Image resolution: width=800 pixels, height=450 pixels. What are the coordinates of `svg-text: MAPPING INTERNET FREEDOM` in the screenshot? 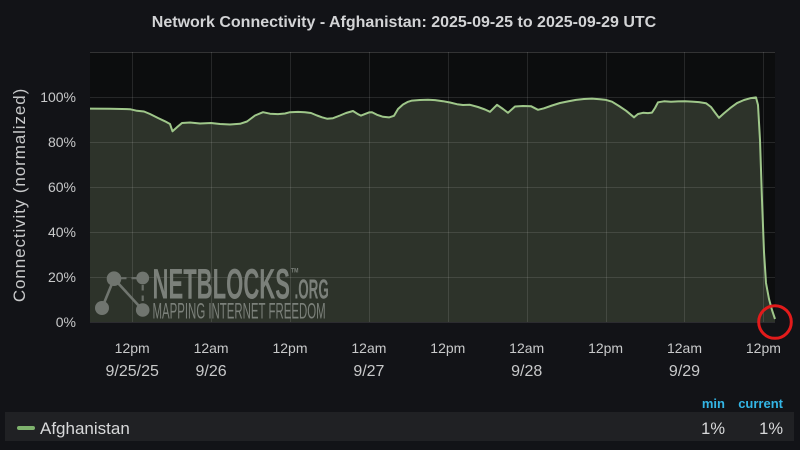 It's located at (239, 310).